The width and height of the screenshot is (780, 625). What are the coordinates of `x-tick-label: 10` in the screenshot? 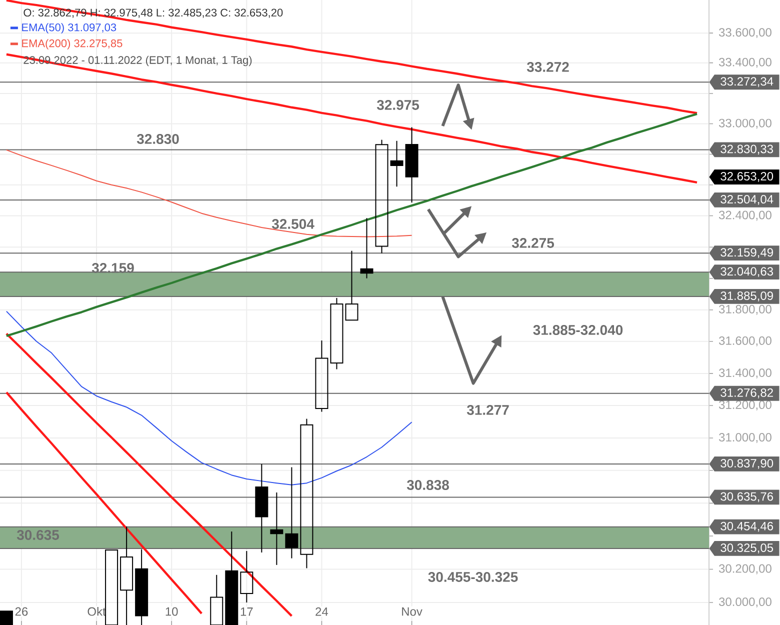 It's located at (172, 611).